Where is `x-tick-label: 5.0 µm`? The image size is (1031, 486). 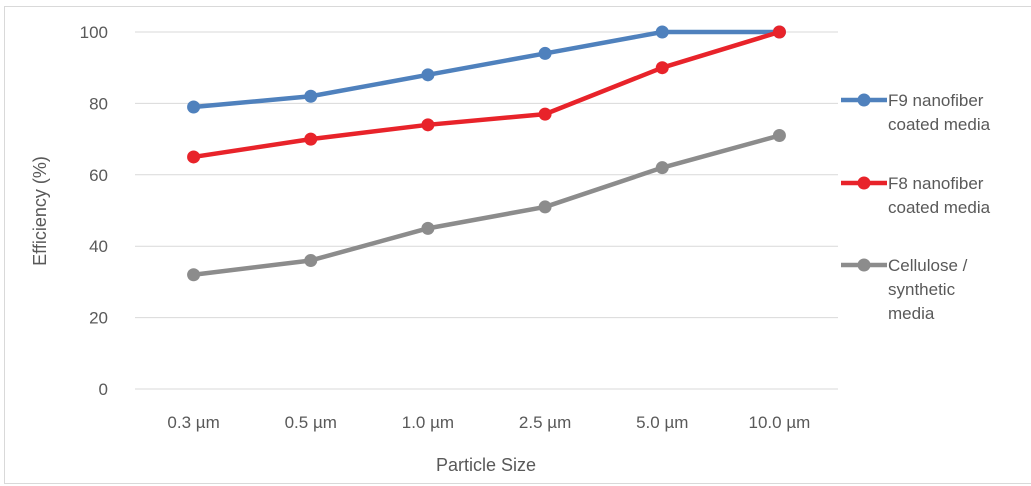
x-tick-label: 5.0 µm is located at coordinates (662, 422).